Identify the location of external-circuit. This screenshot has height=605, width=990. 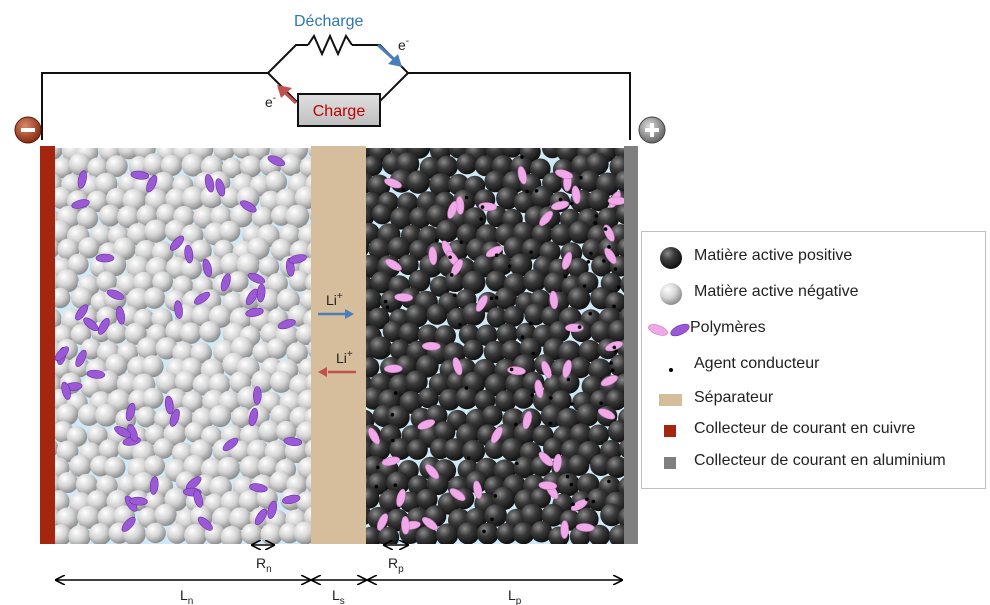
(336, 86).